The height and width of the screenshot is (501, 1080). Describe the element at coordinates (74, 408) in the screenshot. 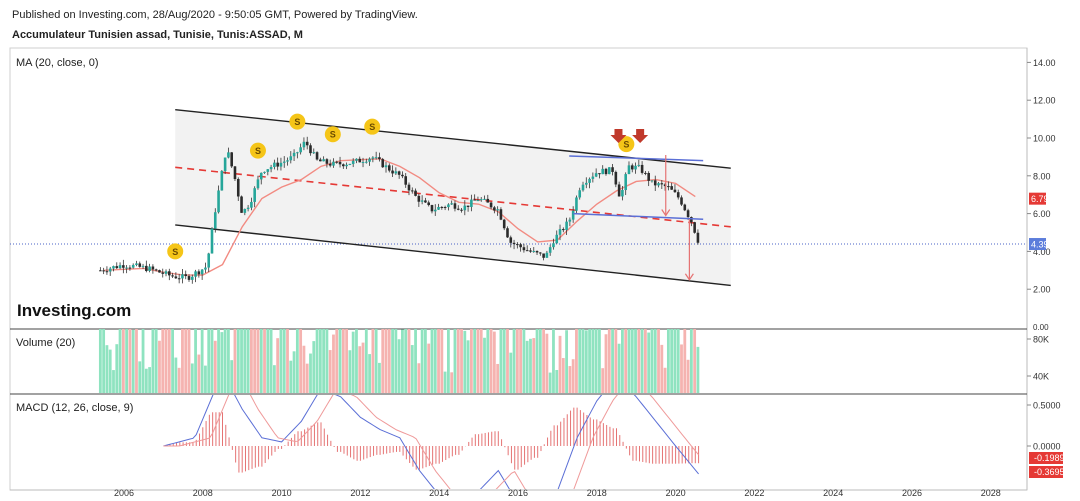

I see `macd-indicator-title: MACD (12, 26, close, 9)` at that location.